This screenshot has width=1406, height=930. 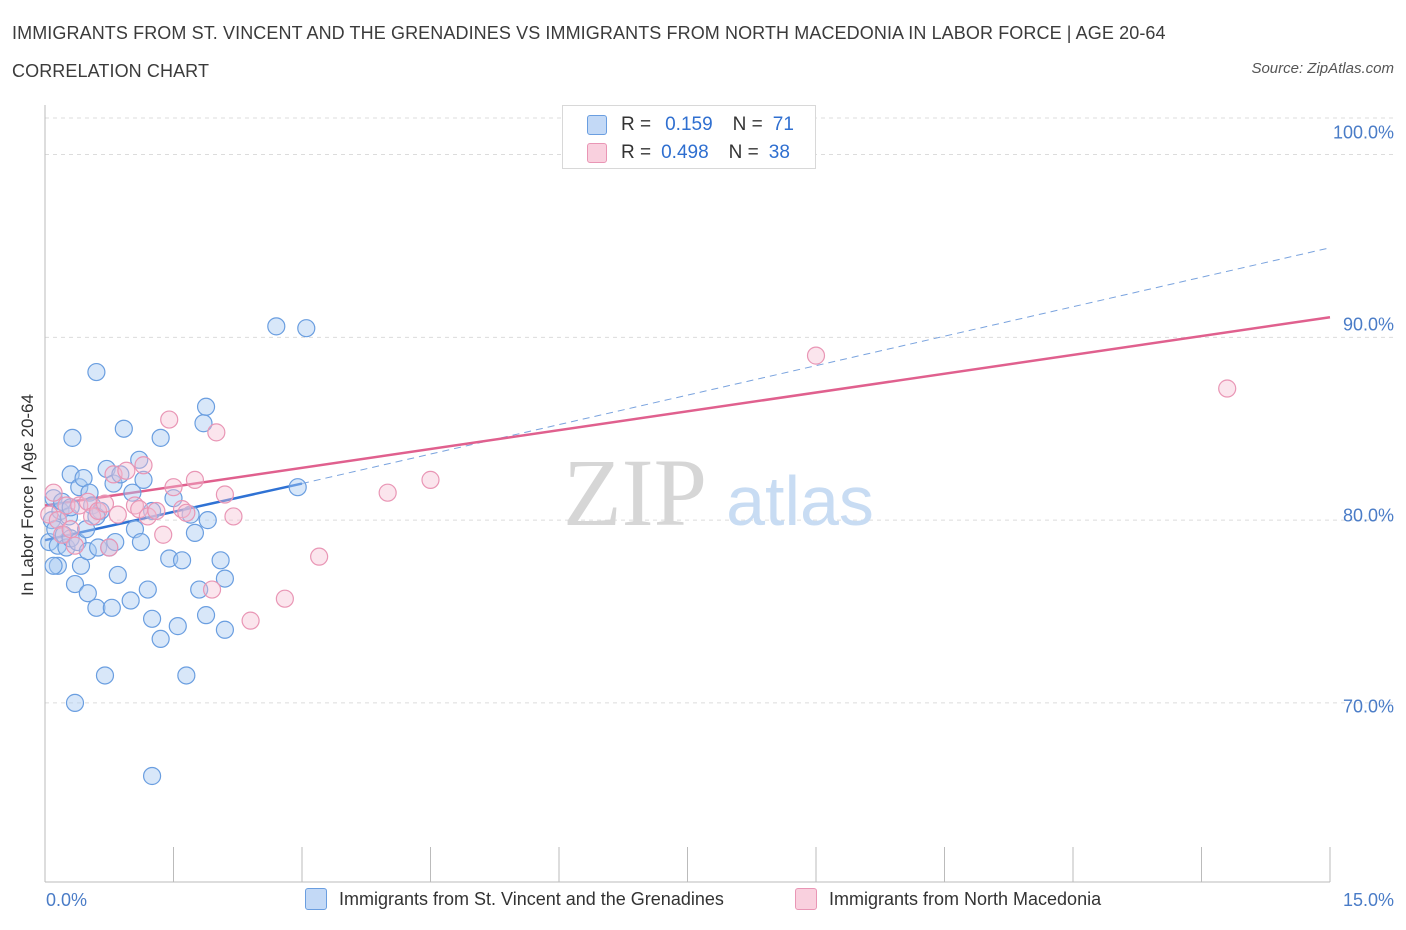 What do you see at coordinates (779, 152) in the screenshot?
I see `legend-n-value: 38` at bounding box center [779, 152].